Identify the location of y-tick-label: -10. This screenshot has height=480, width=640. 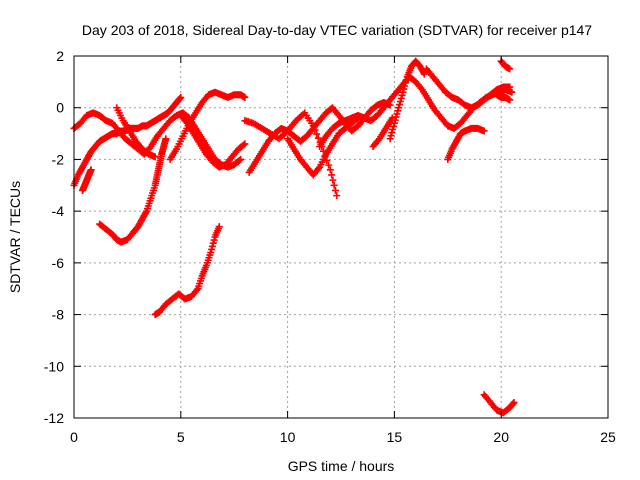
(54, 366).